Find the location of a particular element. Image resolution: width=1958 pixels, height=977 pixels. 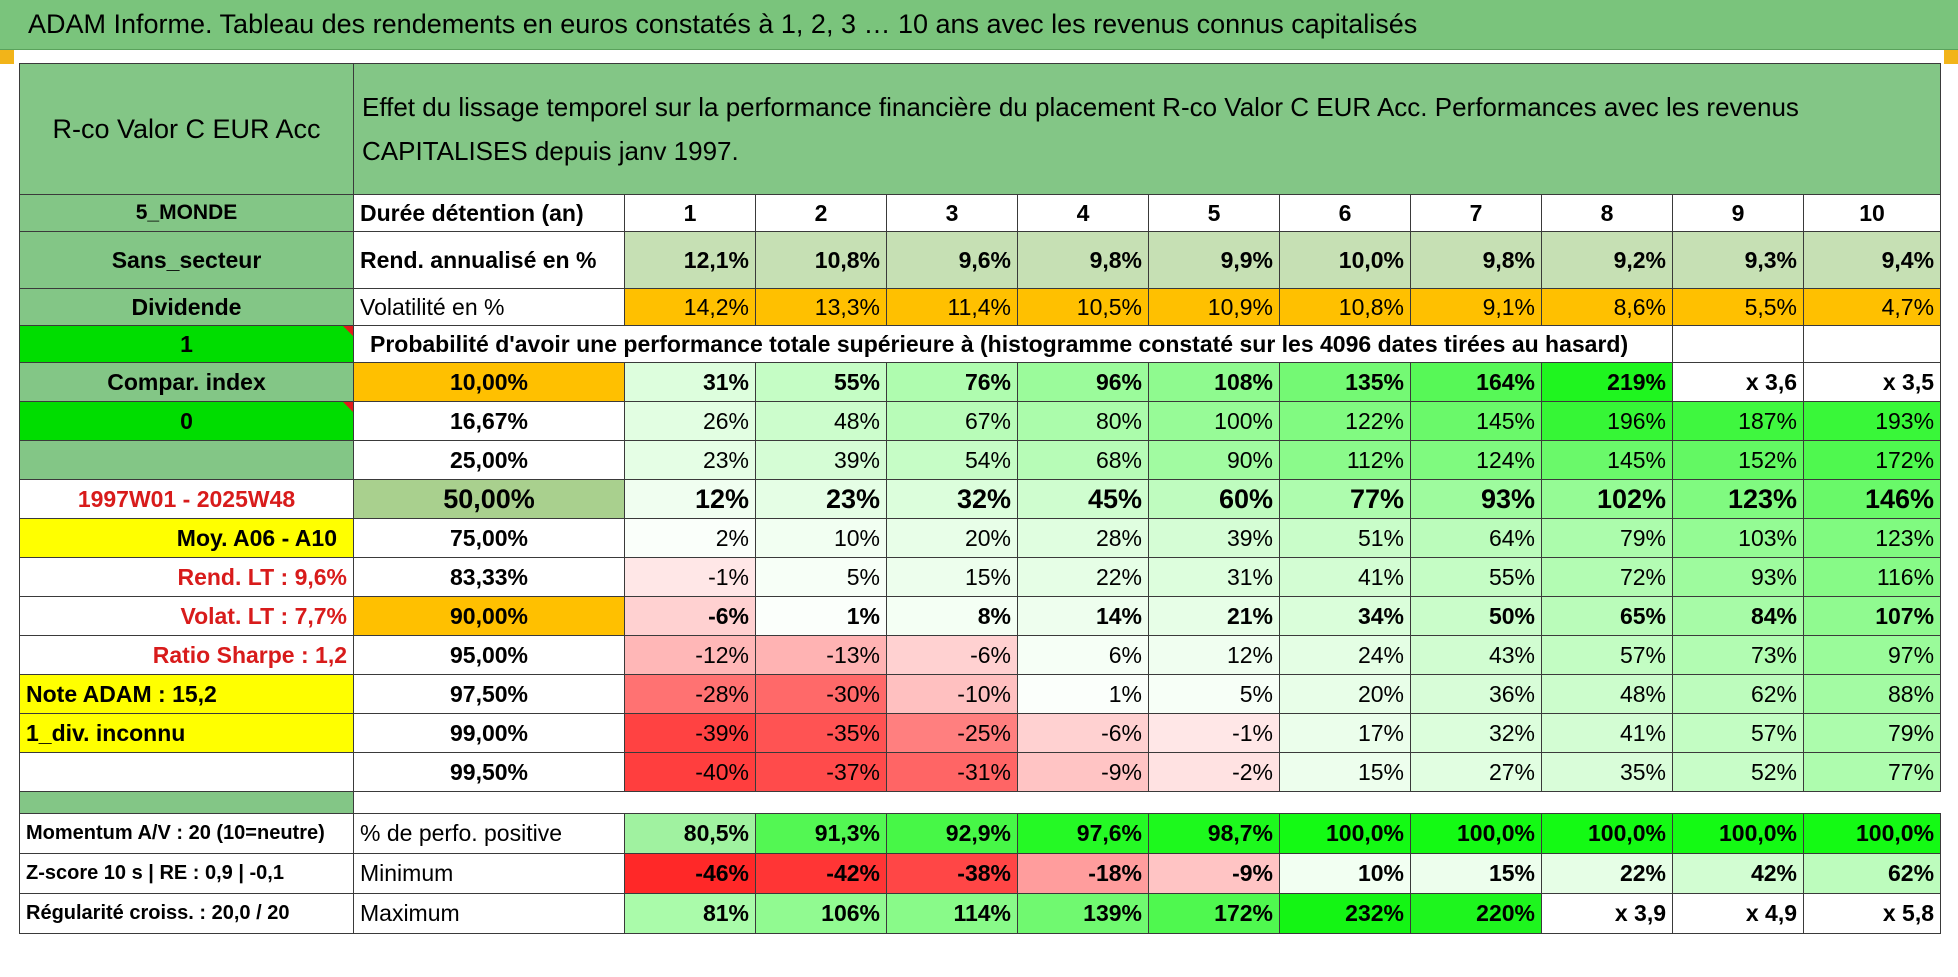

min-cell-y8: 22% is located at coordinates (1607, 873).